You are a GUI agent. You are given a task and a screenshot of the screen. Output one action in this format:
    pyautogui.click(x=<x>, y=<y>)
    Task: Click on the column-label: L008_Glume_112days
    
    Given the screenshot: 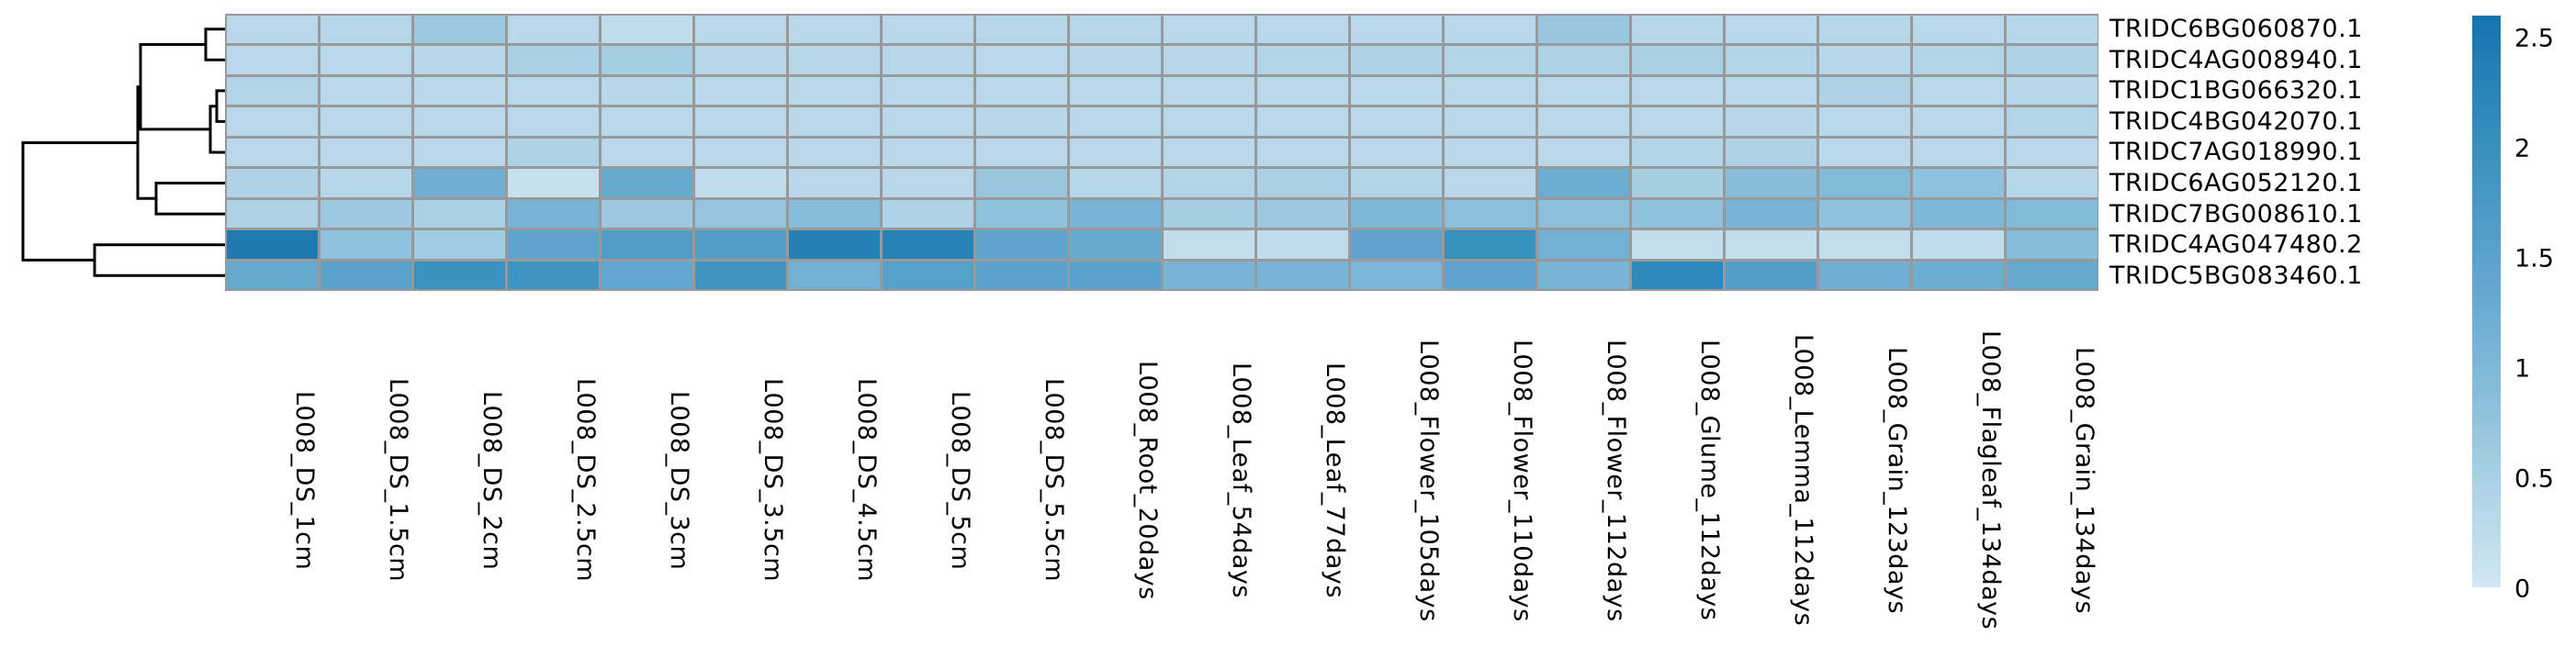 What is the action you would take?
    pyautogui.click(x=1709, y=481)
    